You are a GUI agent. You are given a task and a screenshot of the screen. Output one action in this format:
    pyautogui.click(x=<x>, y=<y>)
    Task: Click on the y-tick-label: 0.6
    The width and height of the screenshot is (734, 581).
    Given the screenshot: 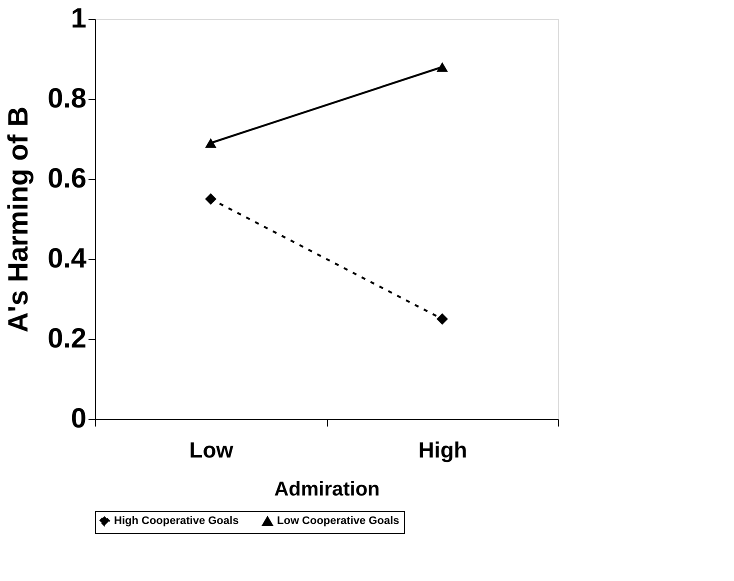 What is the action you would take?
    pyautogui.click(x=67, y=178)
    